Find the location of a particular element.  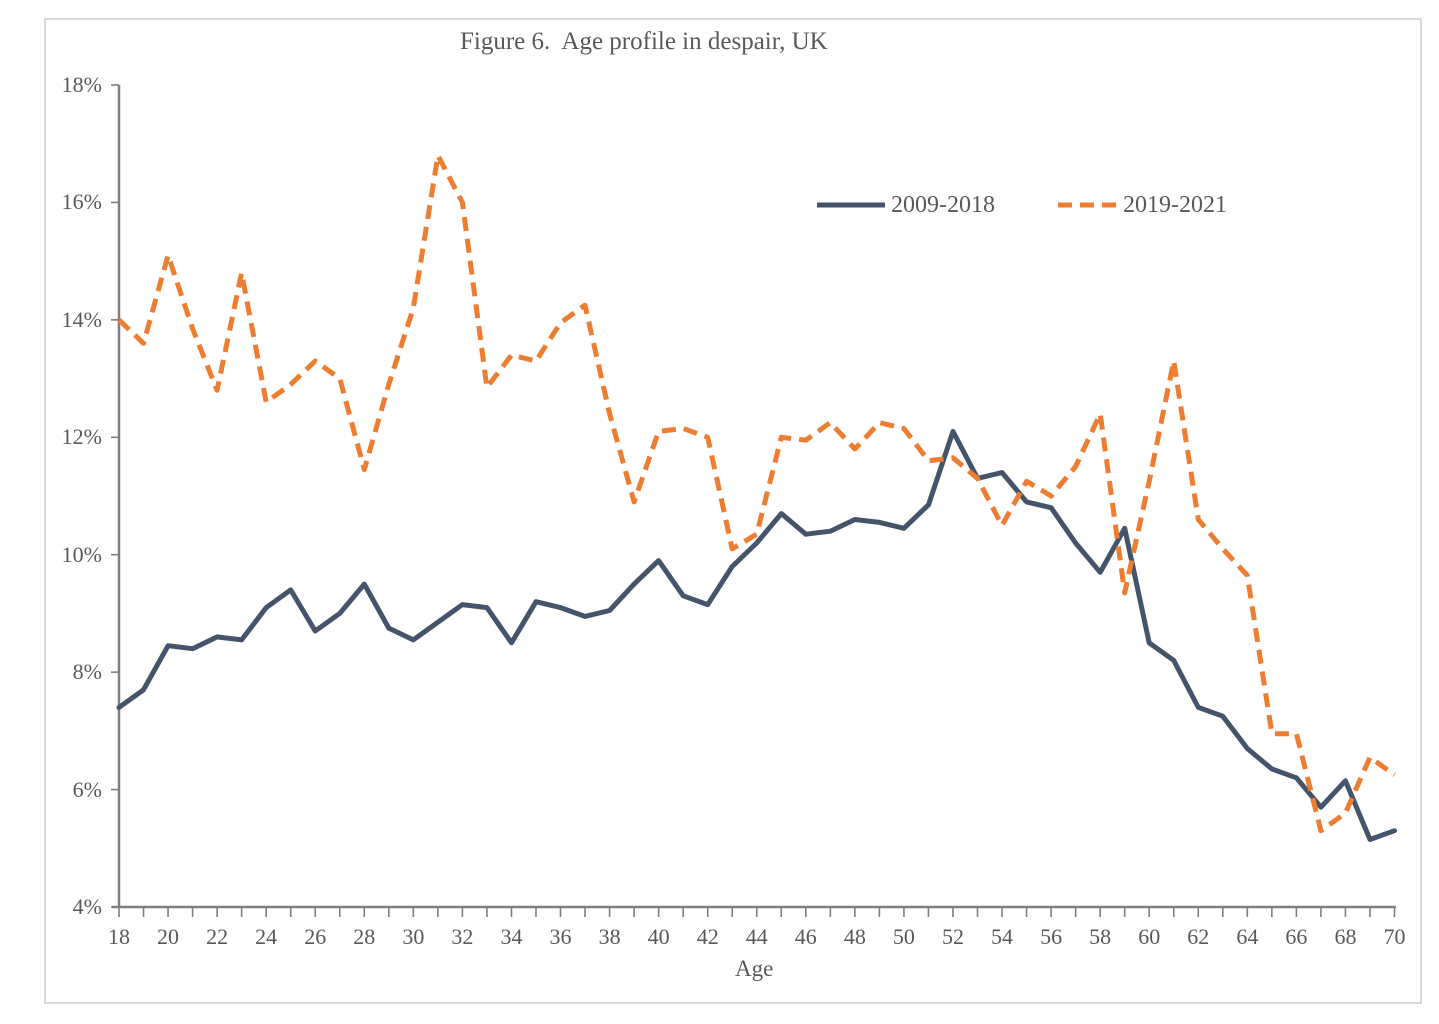

legend-item-2009-2018: 2009-2018 is located at coordinates (905, 205).